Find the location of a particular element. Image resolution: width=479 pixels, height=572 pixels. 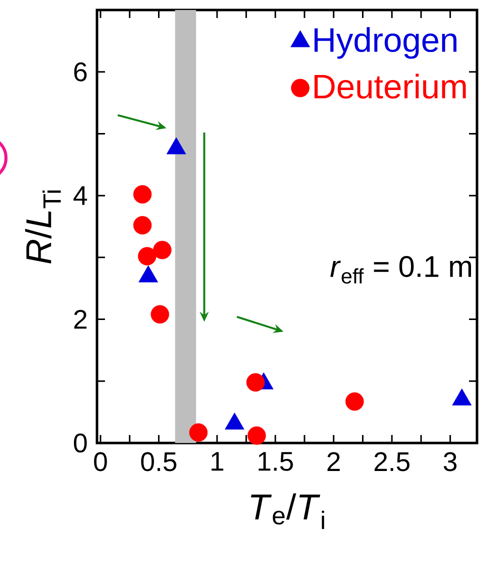

x-tick-label: 3 is located at coordinates (450, 462).